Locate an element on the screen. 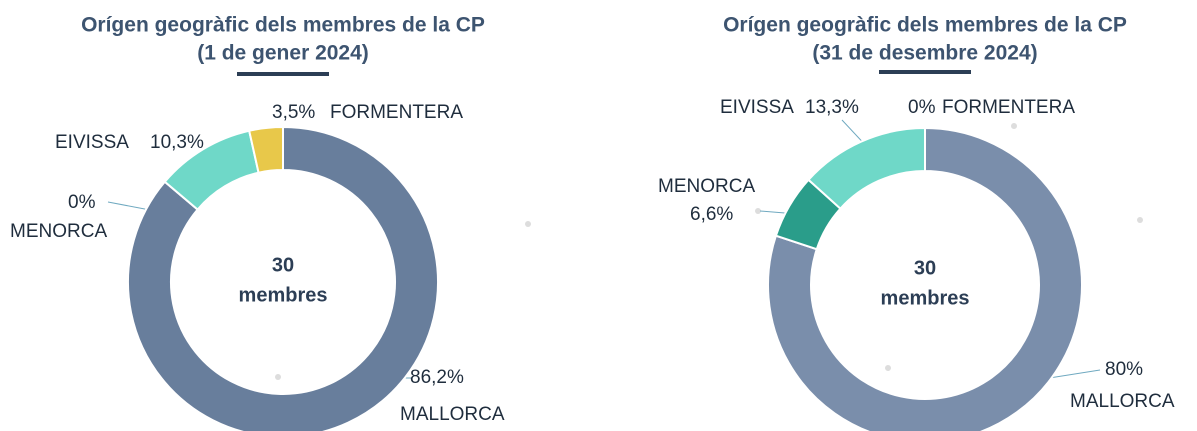  chart-subtitle: (31 de desembre 2024) is located at coordinates (924, 53).